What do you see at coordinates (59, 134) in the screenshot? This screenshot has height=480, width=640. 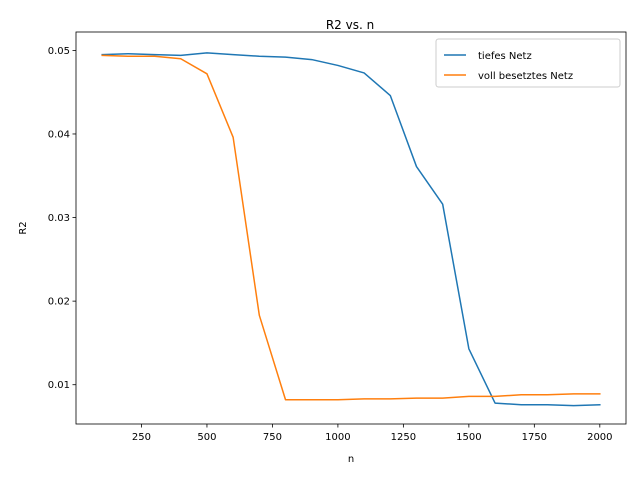 I see `y-tick-label: 0.04` at bounding box center [59, 134].